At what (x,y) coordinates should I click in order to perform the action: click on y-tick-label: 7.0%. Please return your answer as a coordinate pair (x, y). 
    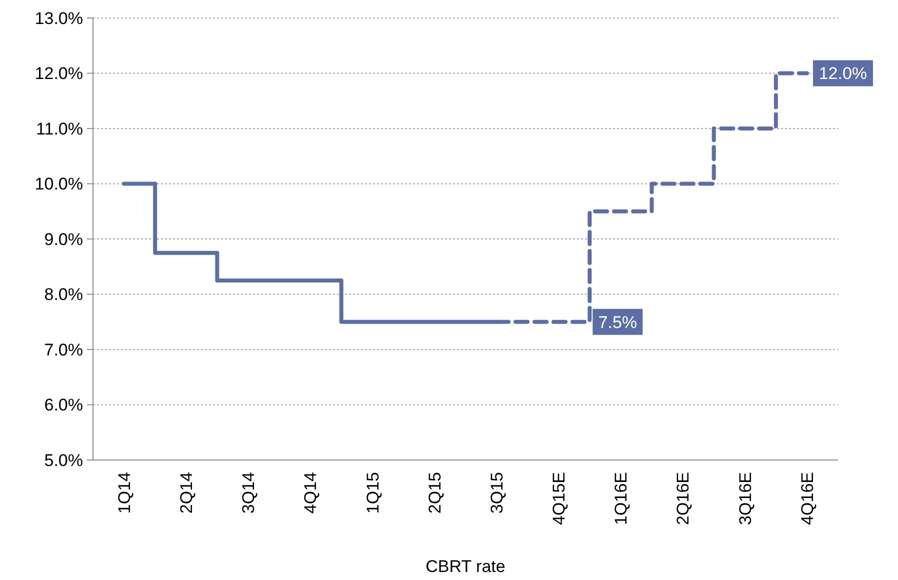
    Looking at the image, I should click on (63, 350).